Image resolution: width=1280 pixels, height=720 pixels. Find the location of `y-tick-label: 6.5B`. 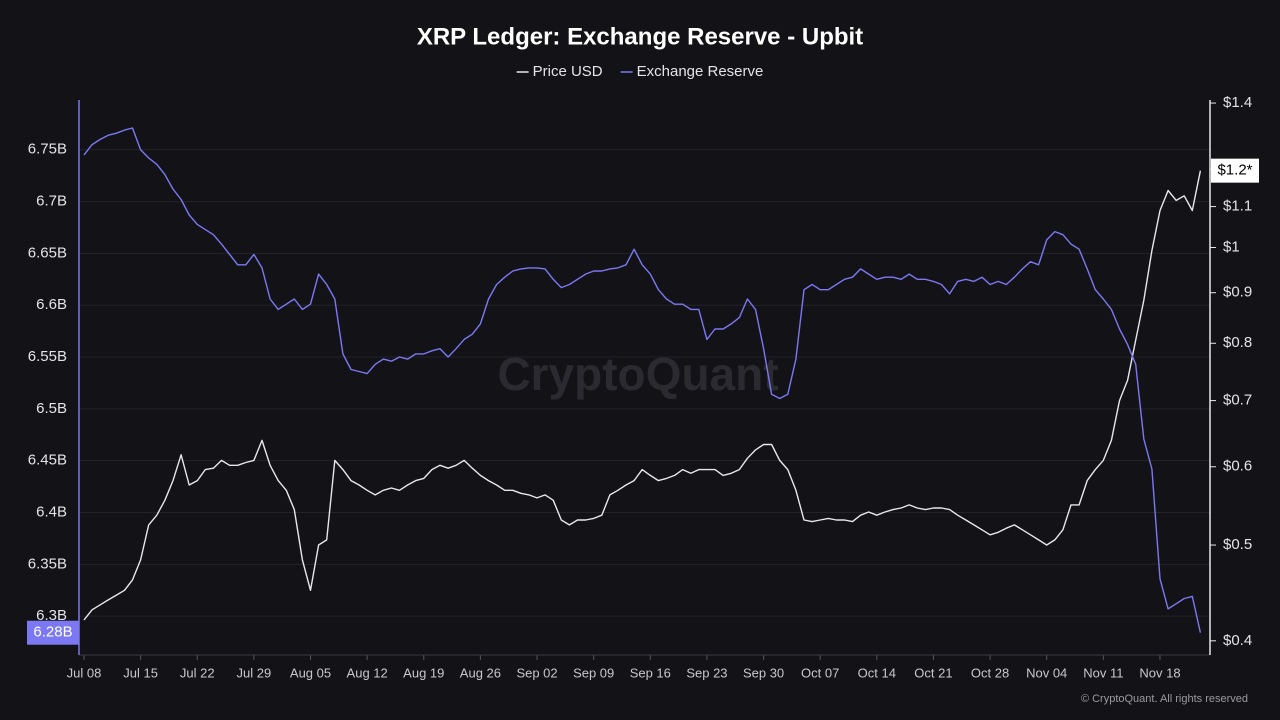

y-tick-label: 6.5B is located at coordinates (51, 408).